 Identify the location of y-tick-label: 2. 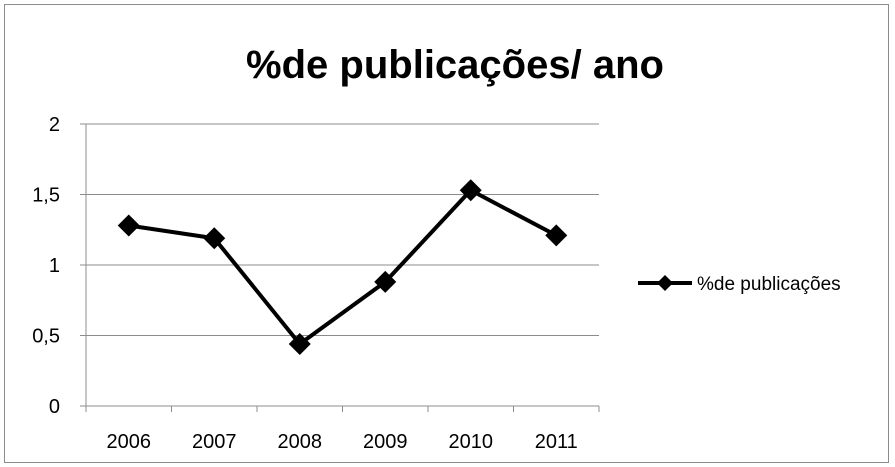
(54, 125).